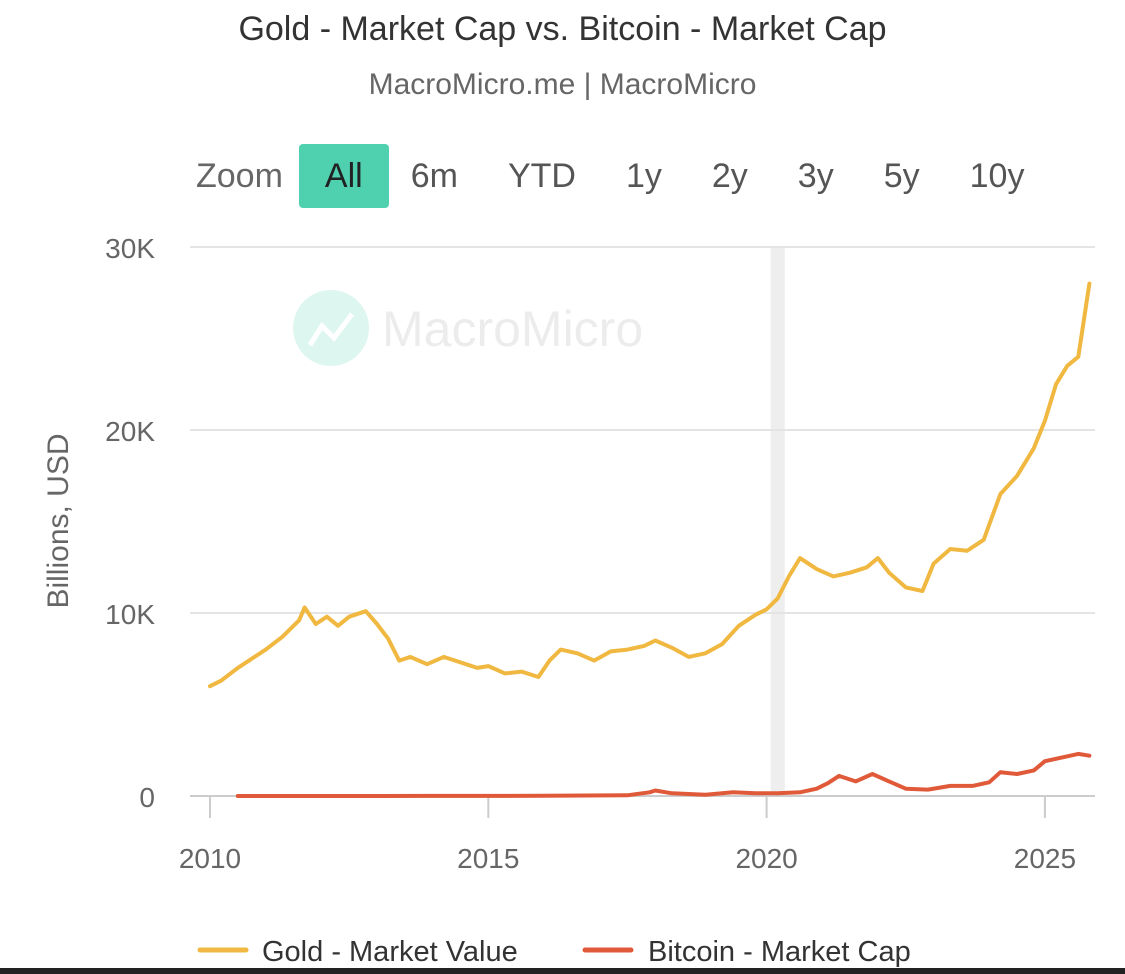  I want to click on watermark-zigzag, so click(330, 329).